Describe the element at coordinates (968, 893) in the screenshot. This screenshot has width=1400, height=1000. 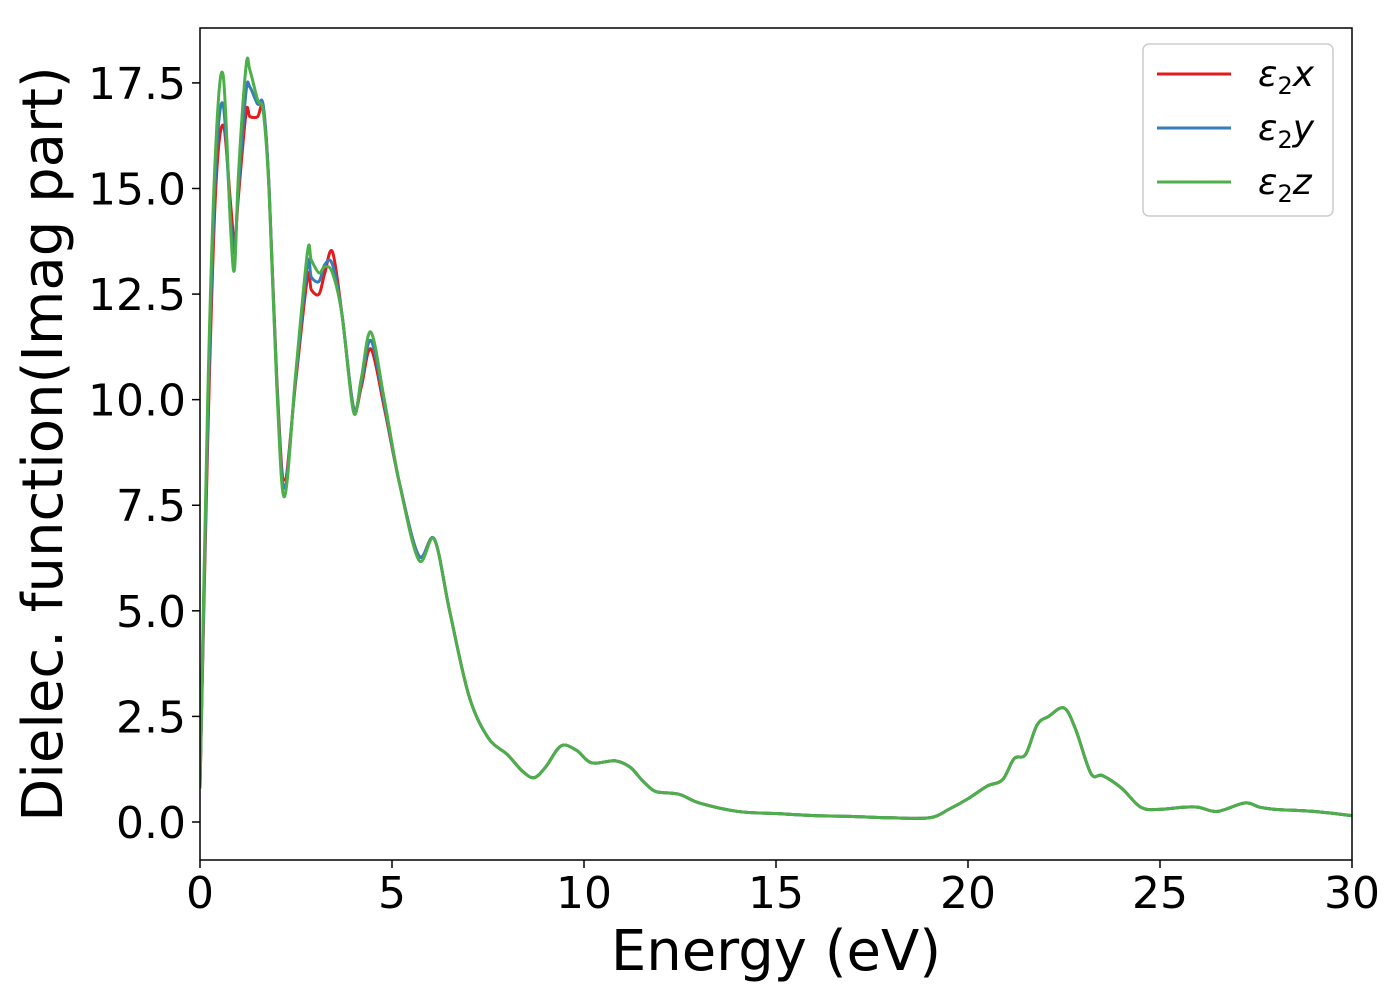
I see `x-tick-label: 20` at that location.